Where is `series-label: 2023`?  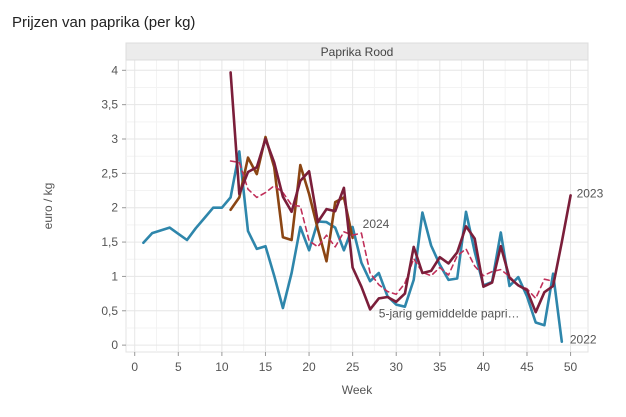 series-label: 2023 is located at coordinates (590, 193).